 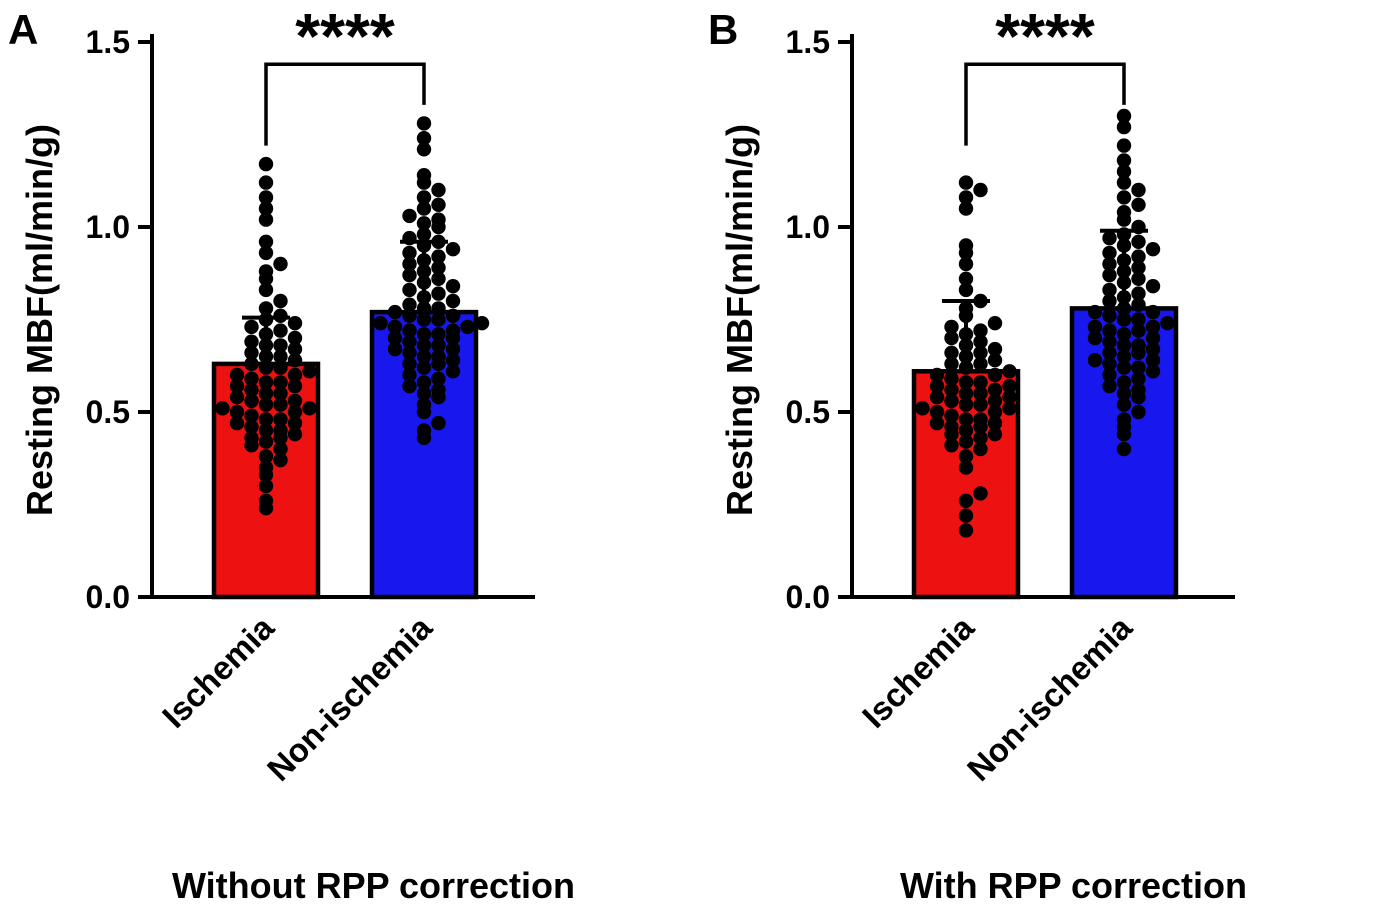 What do you see at coordinates (1045, 104) in the screenshot?
I see `significance-bracket` at bounding box center [1045, 104].